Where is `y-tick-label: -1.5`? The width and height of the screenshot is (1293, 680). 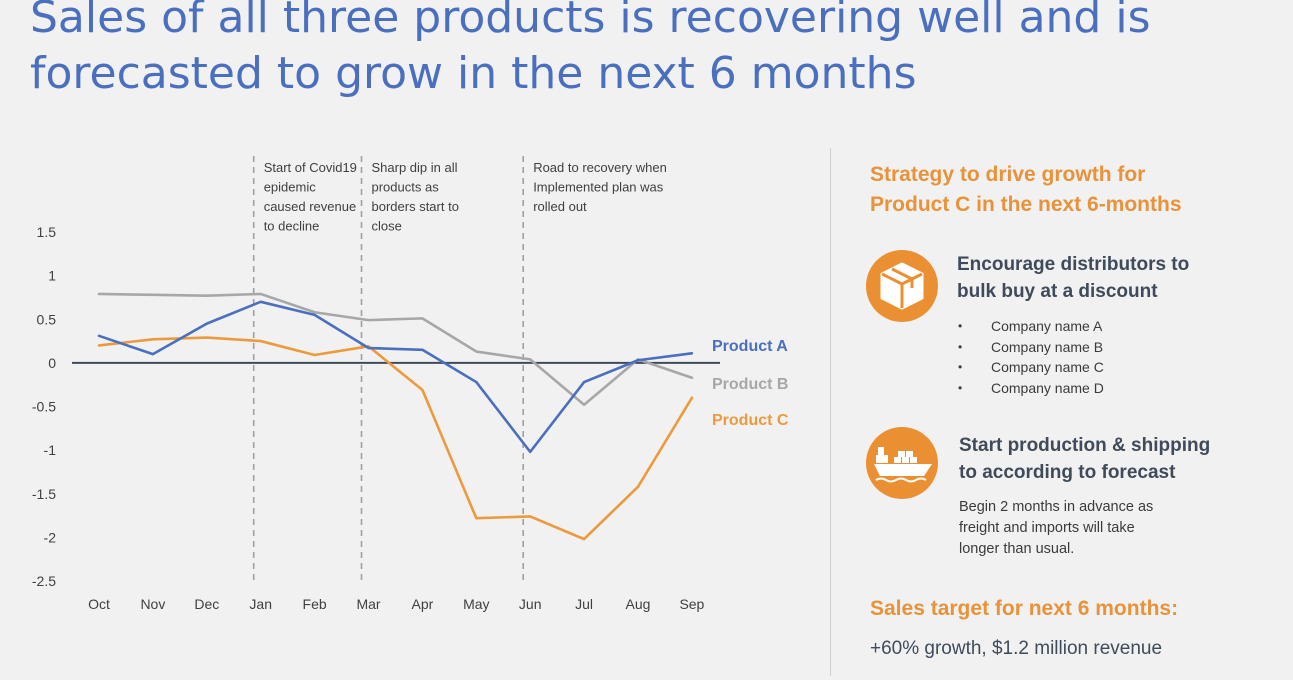 y-tick-label: -1.5 is located at coordinates (44, 494).